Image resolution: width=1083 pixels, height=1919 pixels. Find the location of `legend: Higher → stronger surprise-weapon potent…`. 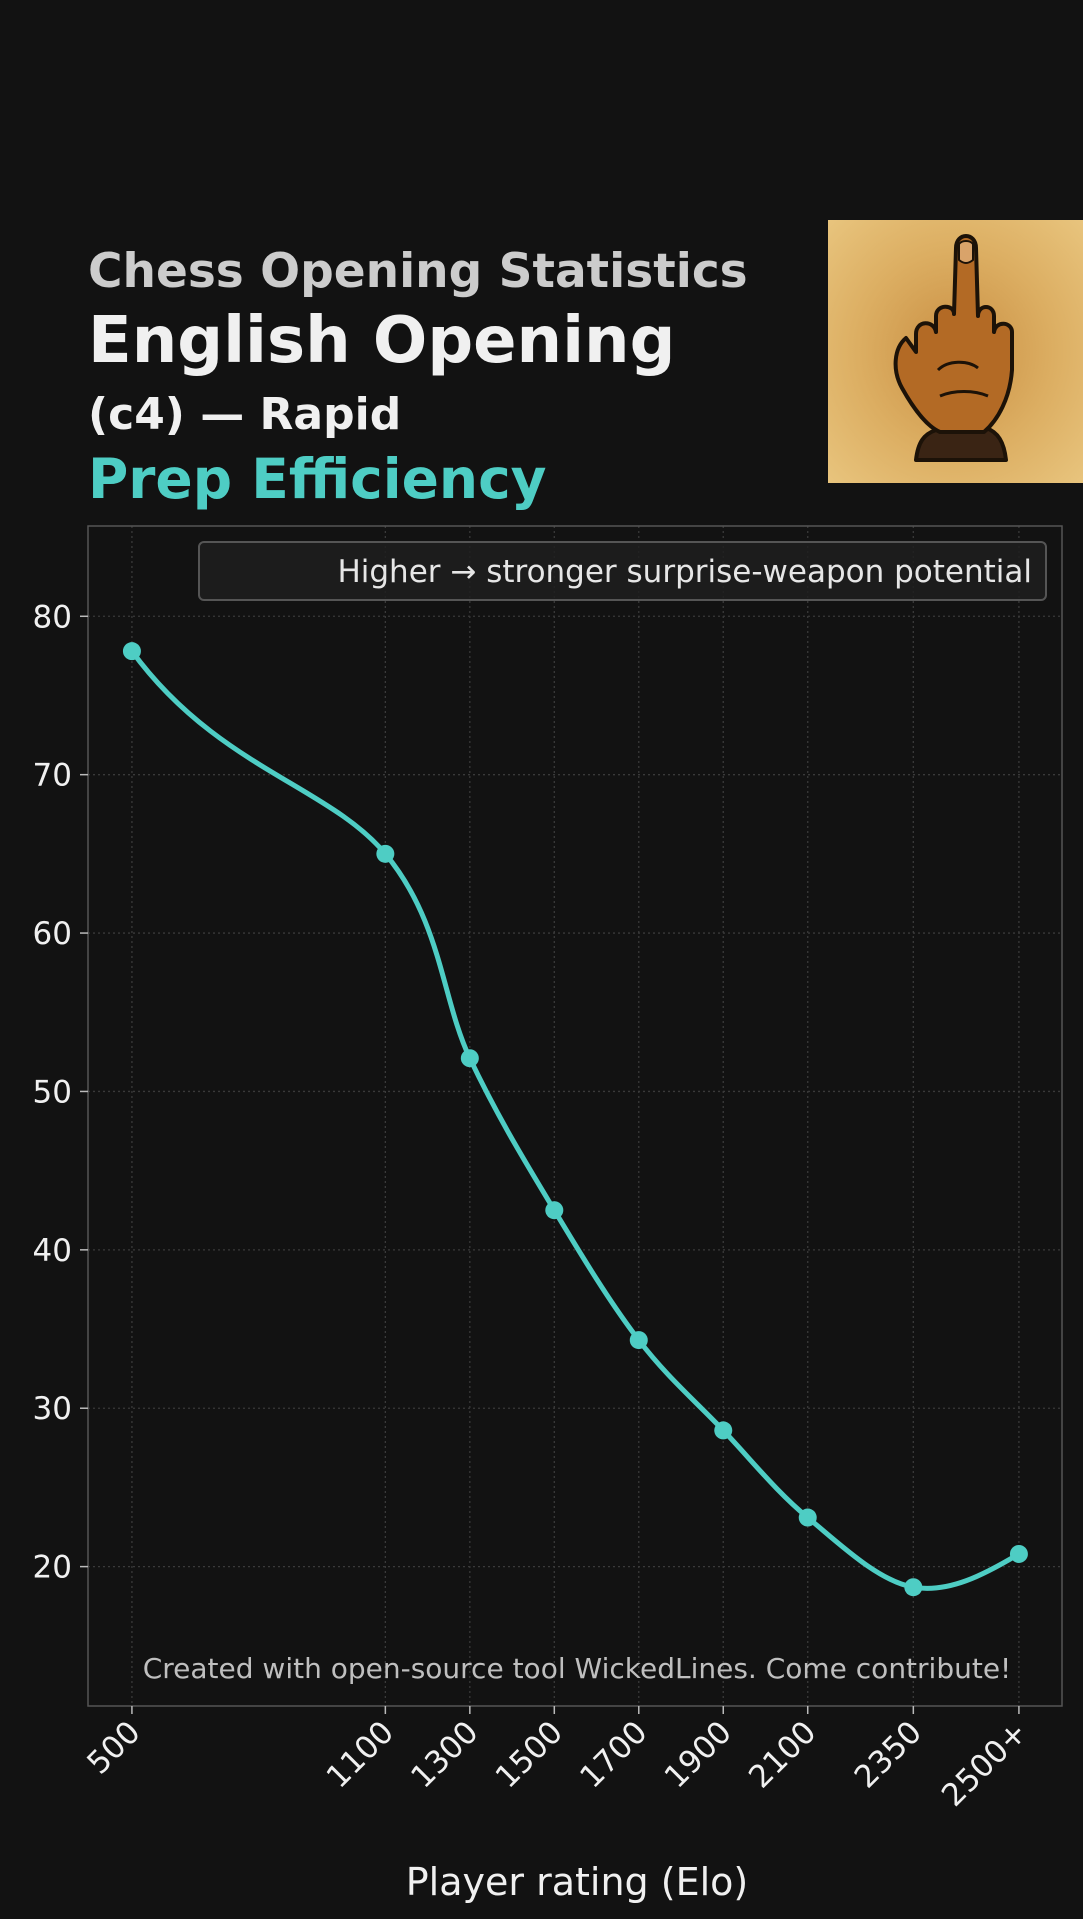

legend: Higher → stronger surprise-weapon potent… is located at coordinates (622, 571).